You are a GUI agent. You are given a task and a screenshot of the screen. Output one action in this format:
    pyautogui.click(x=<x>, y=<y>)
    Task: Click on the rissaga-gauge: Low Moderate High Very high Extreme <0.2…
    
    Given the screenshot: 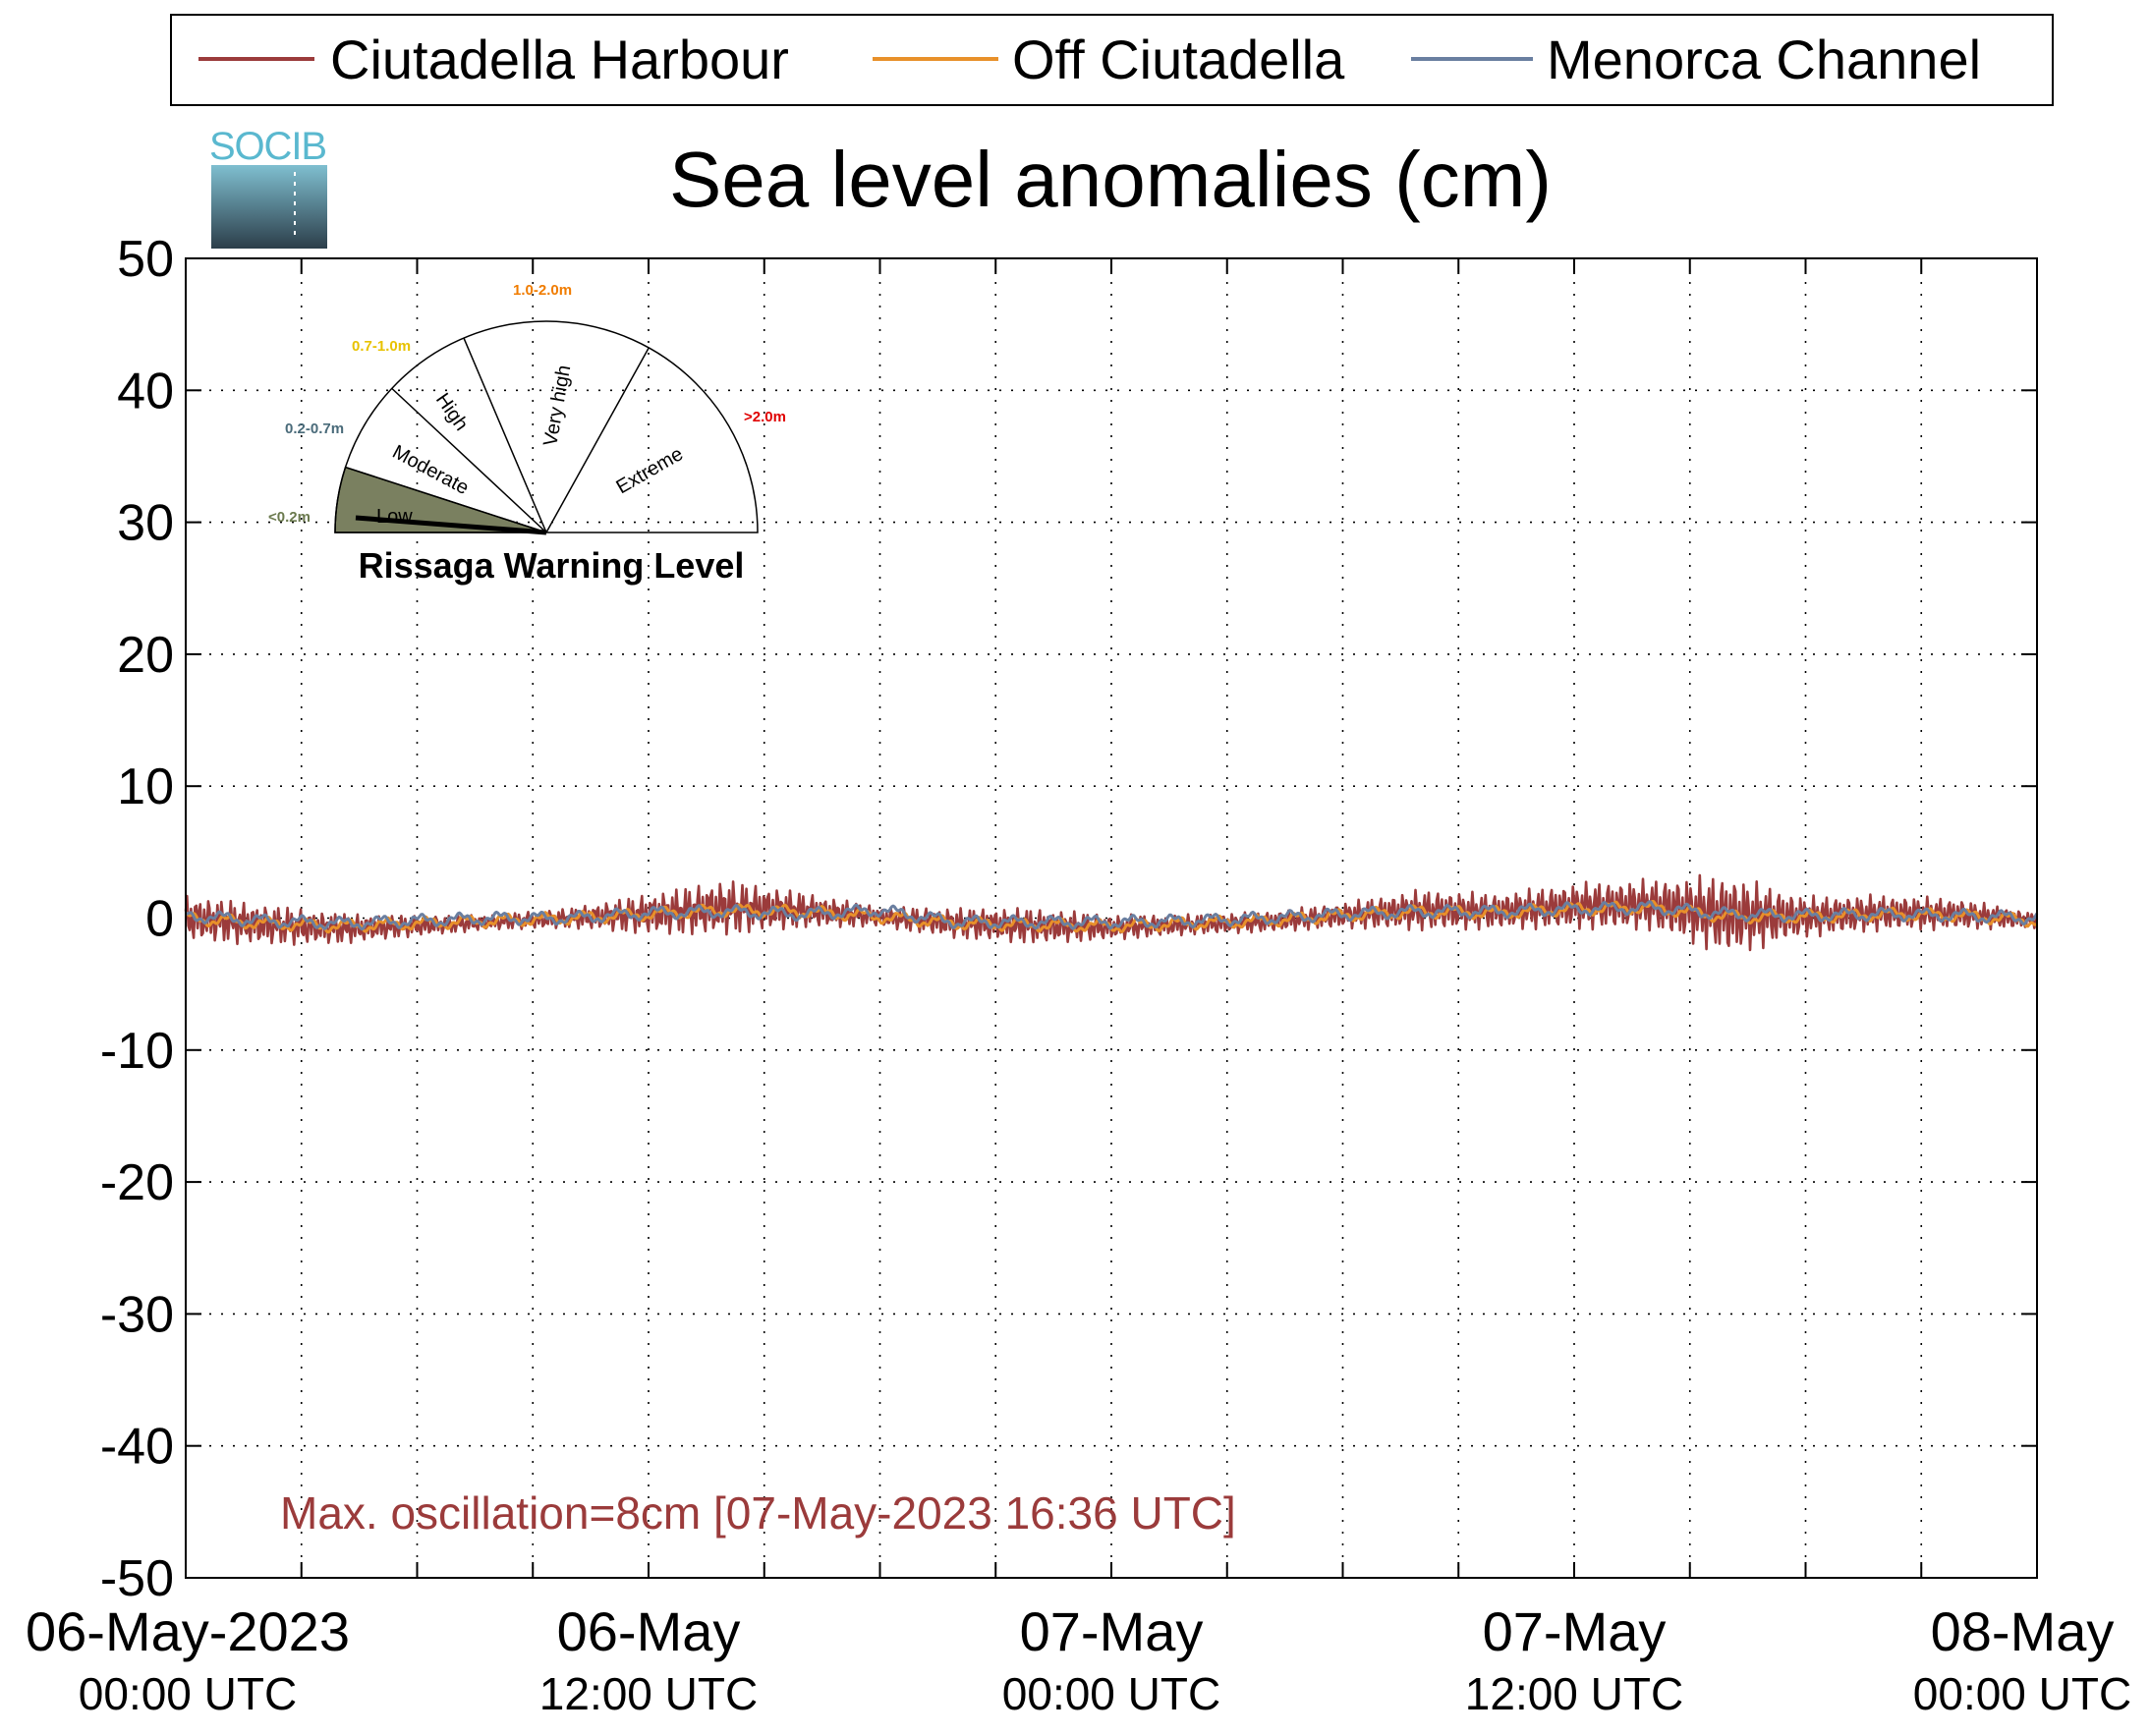 What is the action you would take?
    pyautogui.click(x=527, y=434)
    